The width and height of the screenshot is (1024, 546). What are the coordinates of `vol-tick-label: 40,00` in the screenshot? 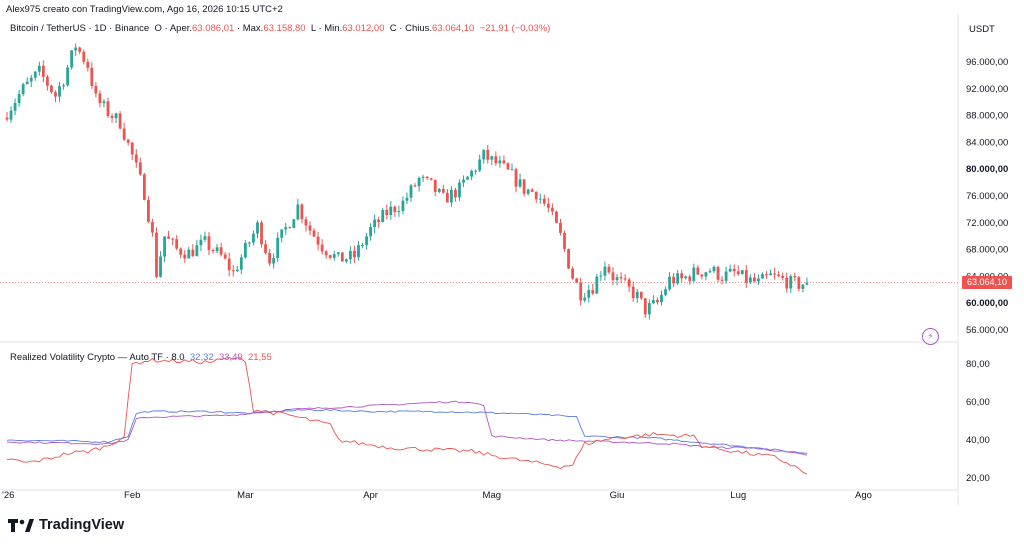 It's located at (978, 440).